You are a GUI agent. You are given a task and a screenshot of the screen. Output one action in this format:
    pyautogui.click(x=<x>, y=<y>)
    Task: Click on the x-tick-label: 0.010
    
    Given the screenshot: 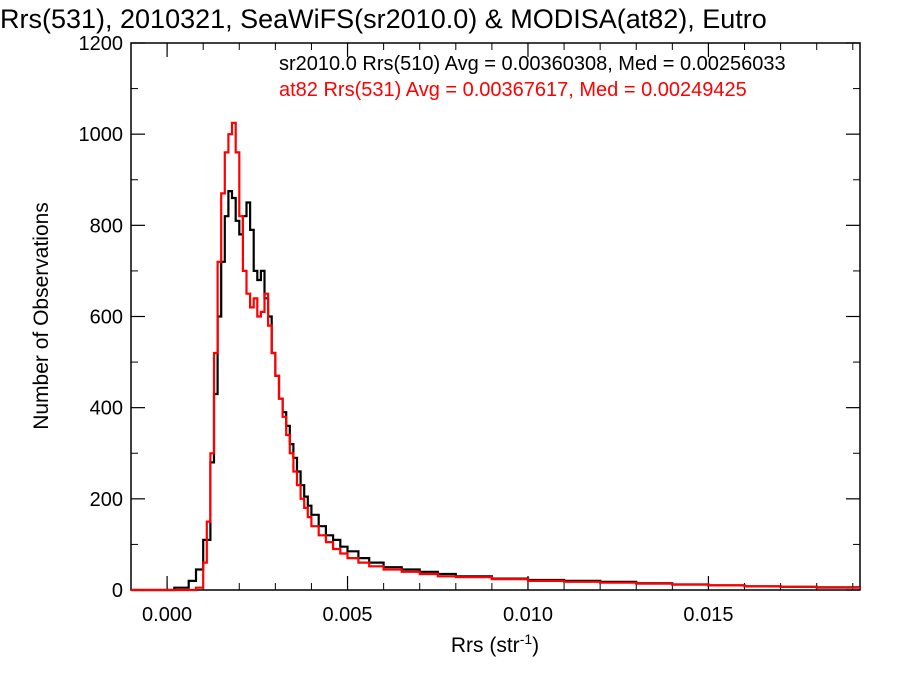 What is the action you would take?
    pyautogui.click(x=528, y=615)
    